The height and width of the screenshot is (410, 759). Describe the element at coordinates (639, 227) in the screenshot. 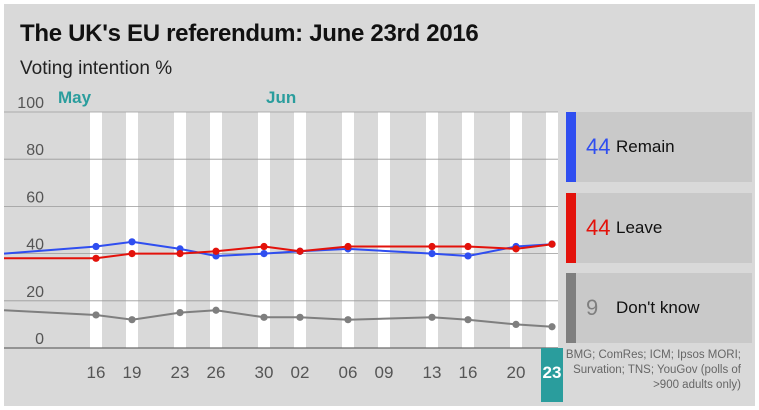

I see `legend-label-leave: Leave` at that location.